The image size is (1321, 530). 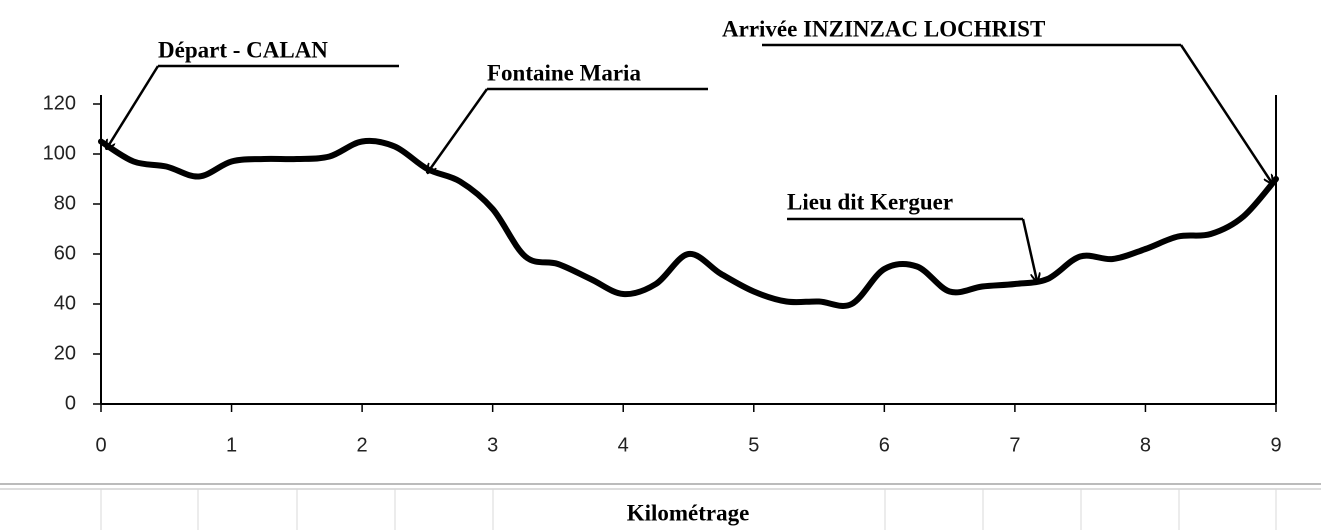 I want to click on sheet-grid, so click(x=660, y=506).